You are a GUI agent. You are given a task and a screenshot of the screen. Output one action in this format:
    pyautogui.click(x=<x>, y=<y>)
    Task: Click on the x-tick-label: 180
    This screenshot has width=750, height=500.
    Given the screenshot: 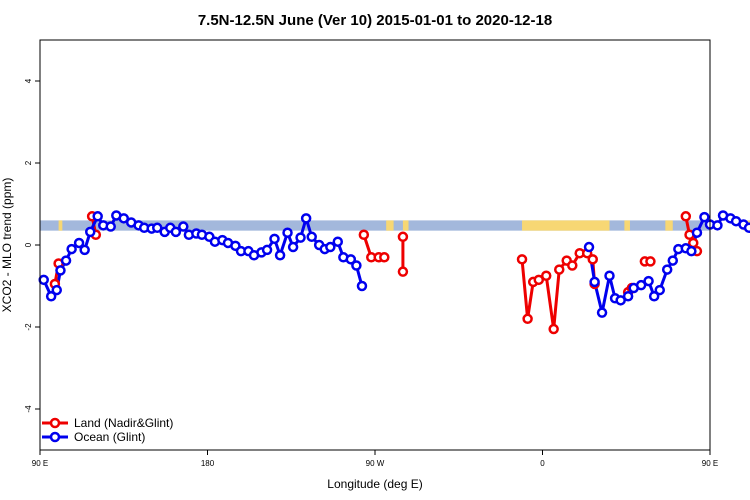 What is the action you would take?
    pyautogui.click(x=208, y=463)
    